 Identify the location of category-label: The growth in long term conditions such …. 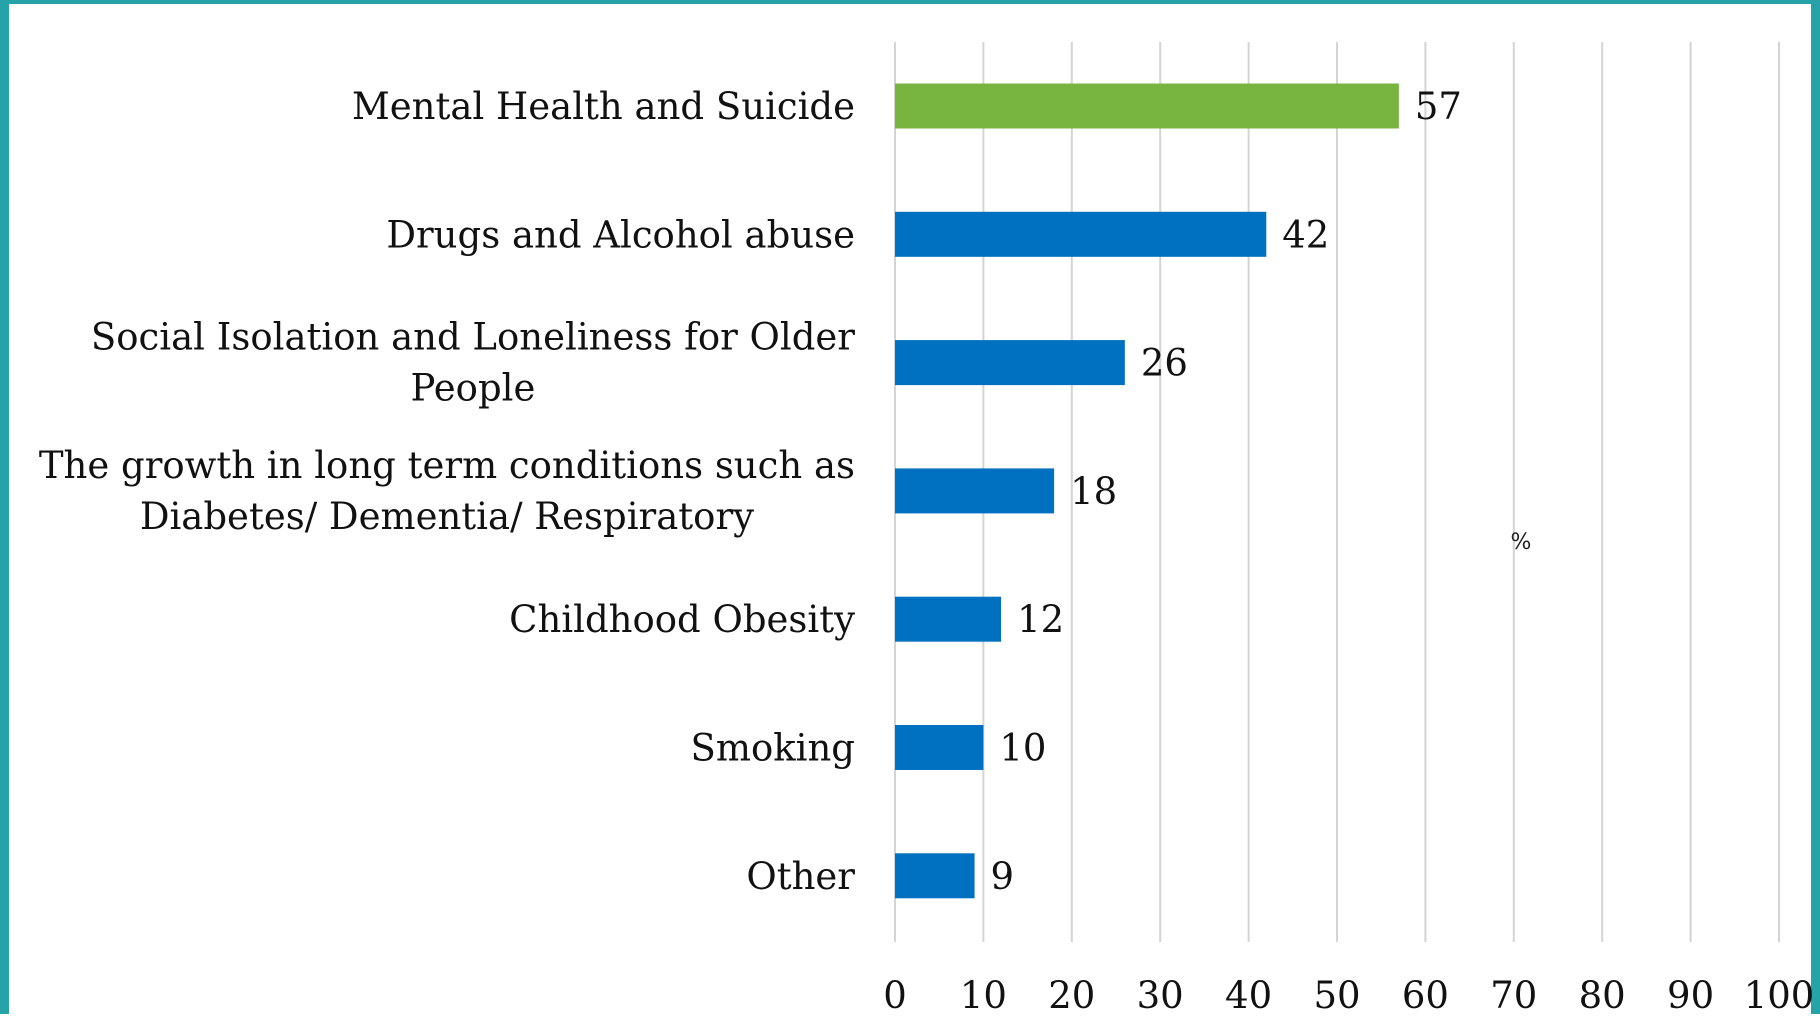
(447, 491).